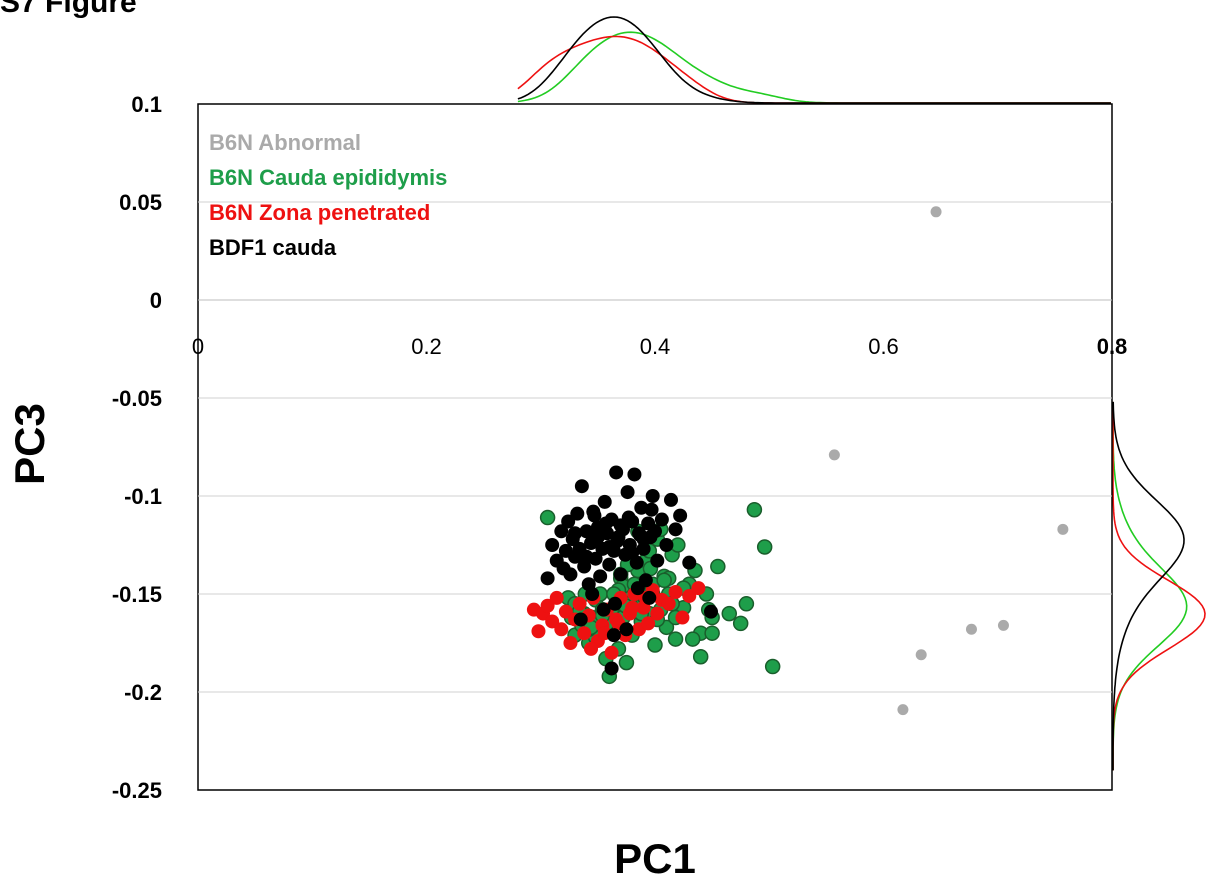 Image resolution: width=1209 pixels, height=883 pixels. Describe the element at coordinates (883, 346) in the screenshot. I see `x-tick-label: 0.6` at that location.